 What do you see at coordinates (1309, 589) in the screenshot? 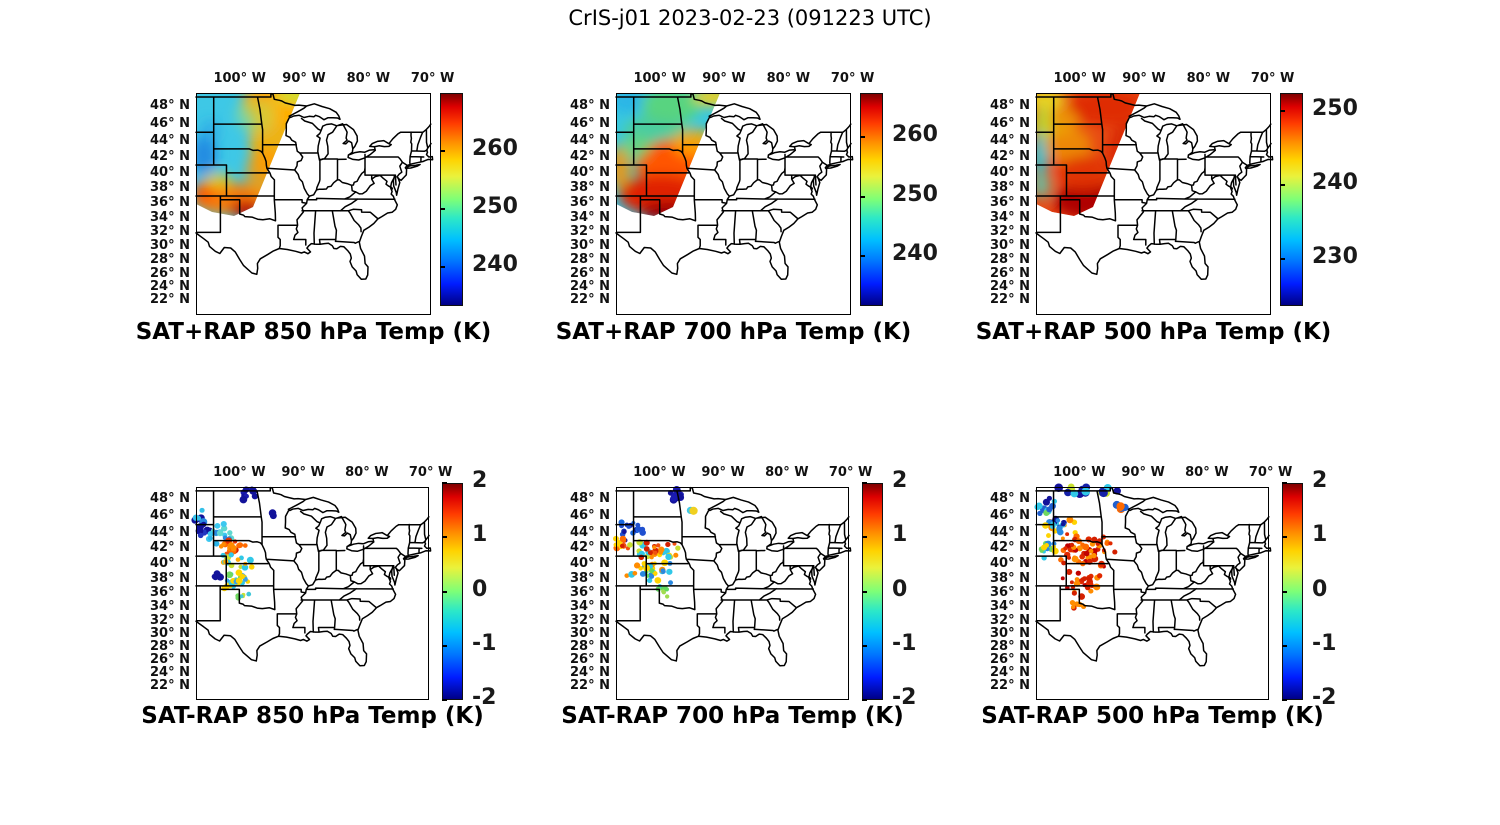
I see `colorbar-sat-minus-rap-500: 2 1 0 -1 -2` at bounding box center [1309, 589].